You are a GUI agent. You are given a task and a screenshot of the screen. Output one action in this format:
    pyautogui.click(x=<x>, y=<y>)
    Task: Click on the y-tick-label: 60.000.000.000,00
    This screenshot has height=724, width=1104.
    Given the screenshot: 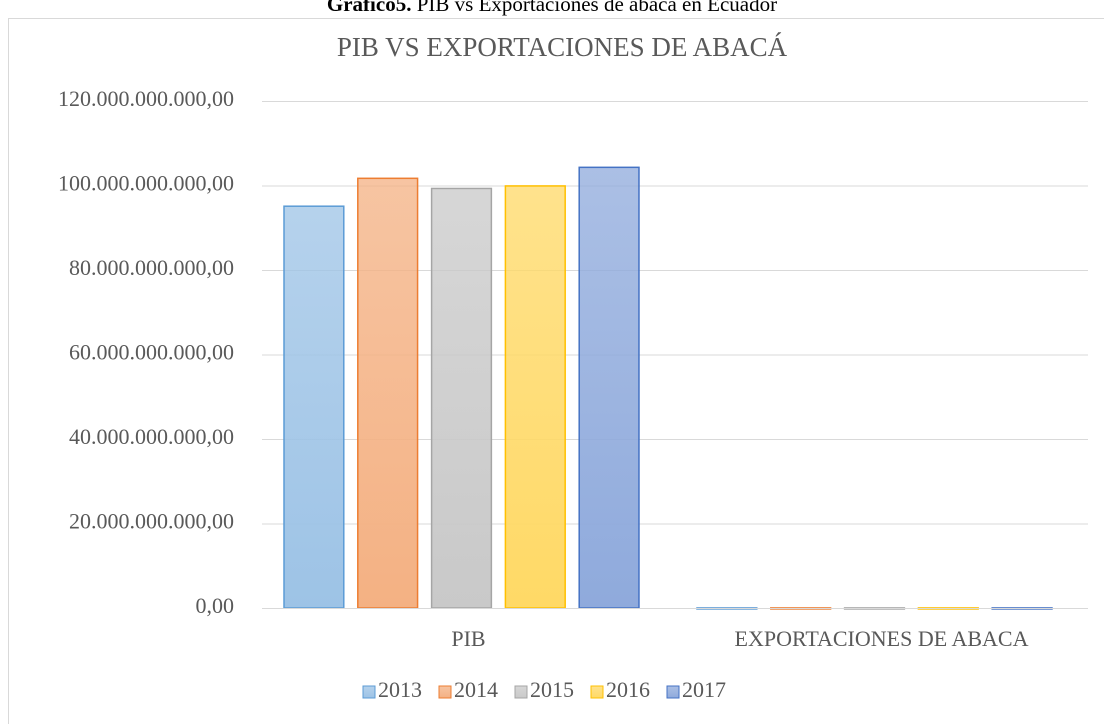 What is the action you would take?
    pyautogui.click(x=151, y=352)
    